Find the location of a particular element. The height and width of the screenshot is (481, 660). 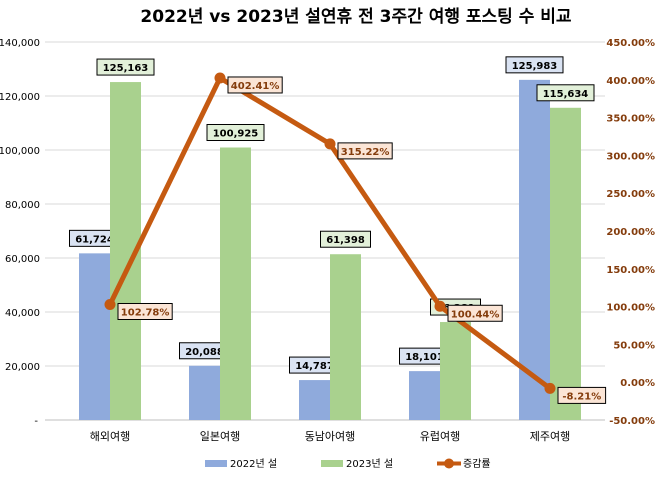

x-tick-label: 제주여행 is located at coordinates (550, 436).